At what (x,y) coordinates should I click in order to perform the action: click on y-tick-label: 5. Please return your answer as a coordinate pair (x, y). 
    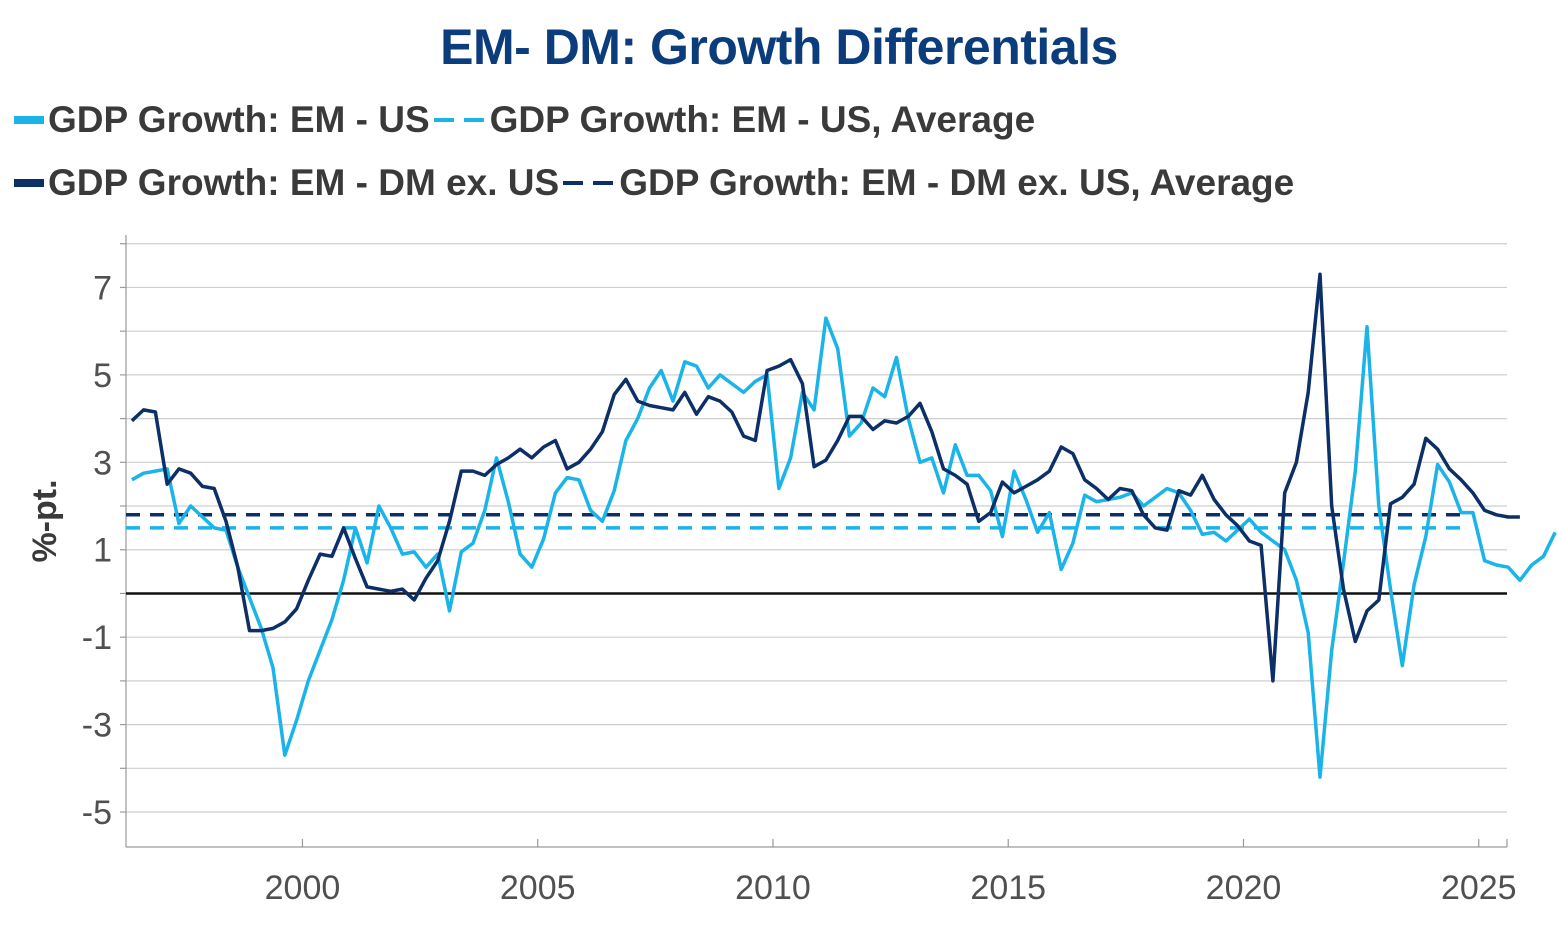
    Looking at the image, I should click on (102, 376).